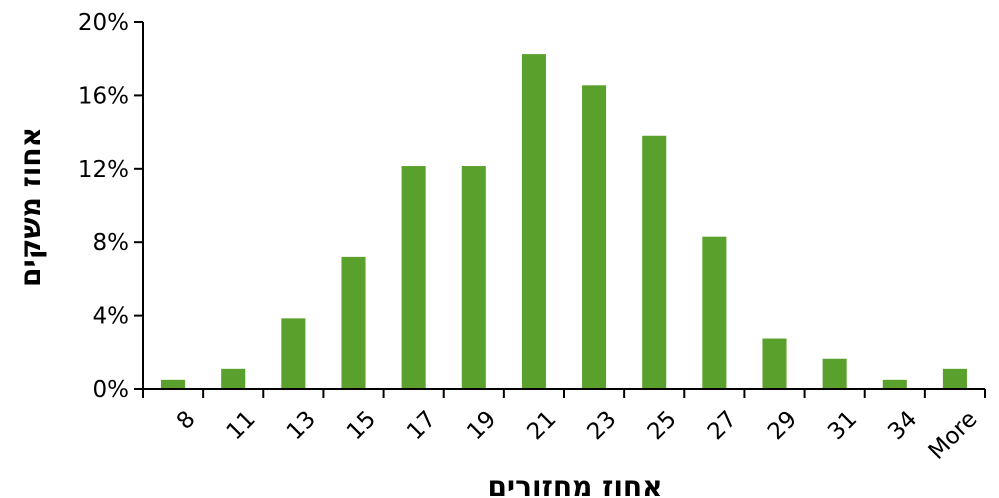  What do you see at coordinates (574, 484) in the screenshot?
I see `x-axis-title: אחוז מחזורים` at bounding box center [574, 484].